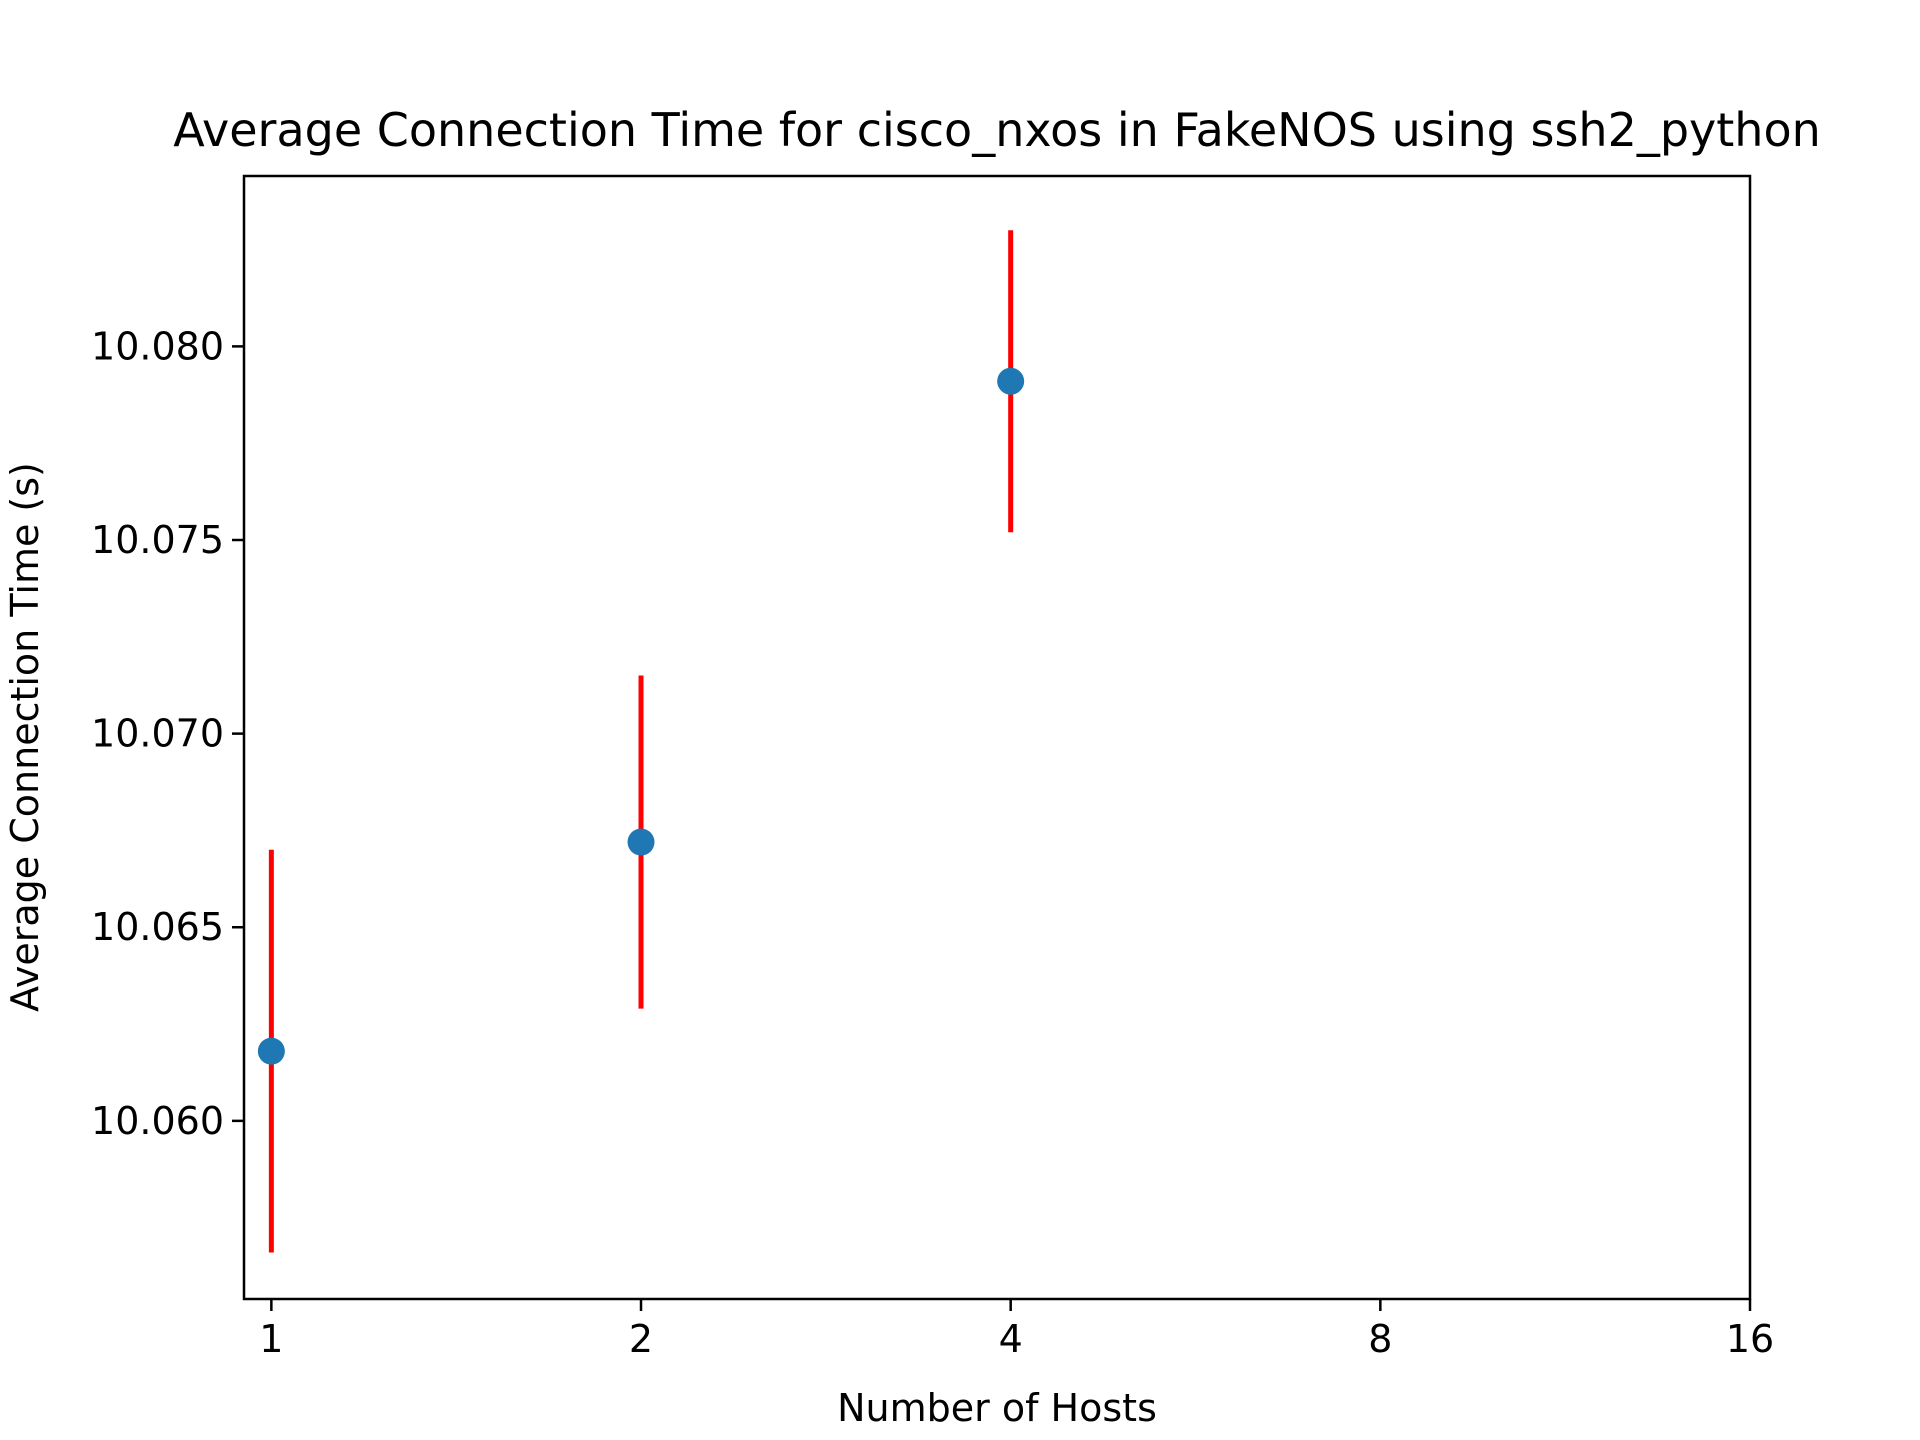  I want to click on x-axis-label: Number of Hosts, so click(997, 1408).